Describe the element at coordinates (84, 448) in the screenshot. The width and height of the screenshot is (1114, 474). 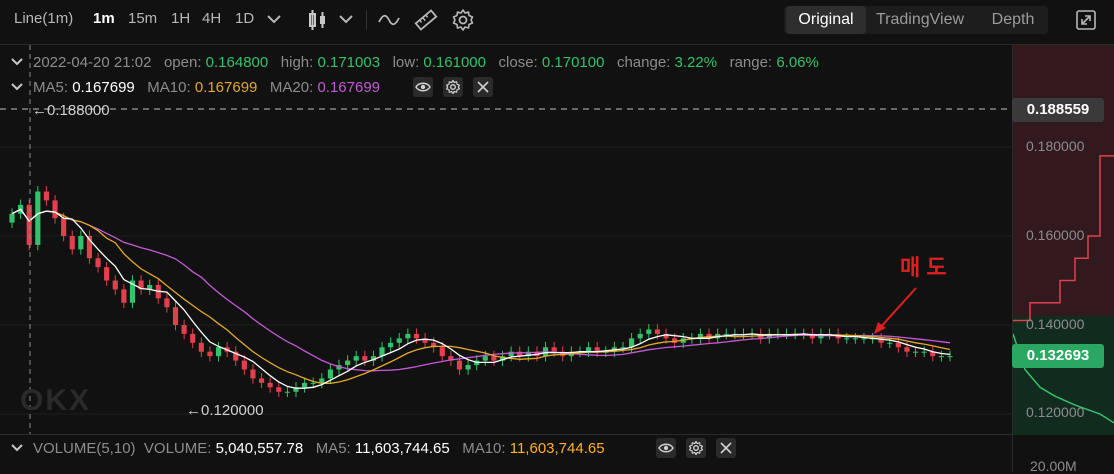
I see `volume-title: VOLUME(5,10)` at that location.